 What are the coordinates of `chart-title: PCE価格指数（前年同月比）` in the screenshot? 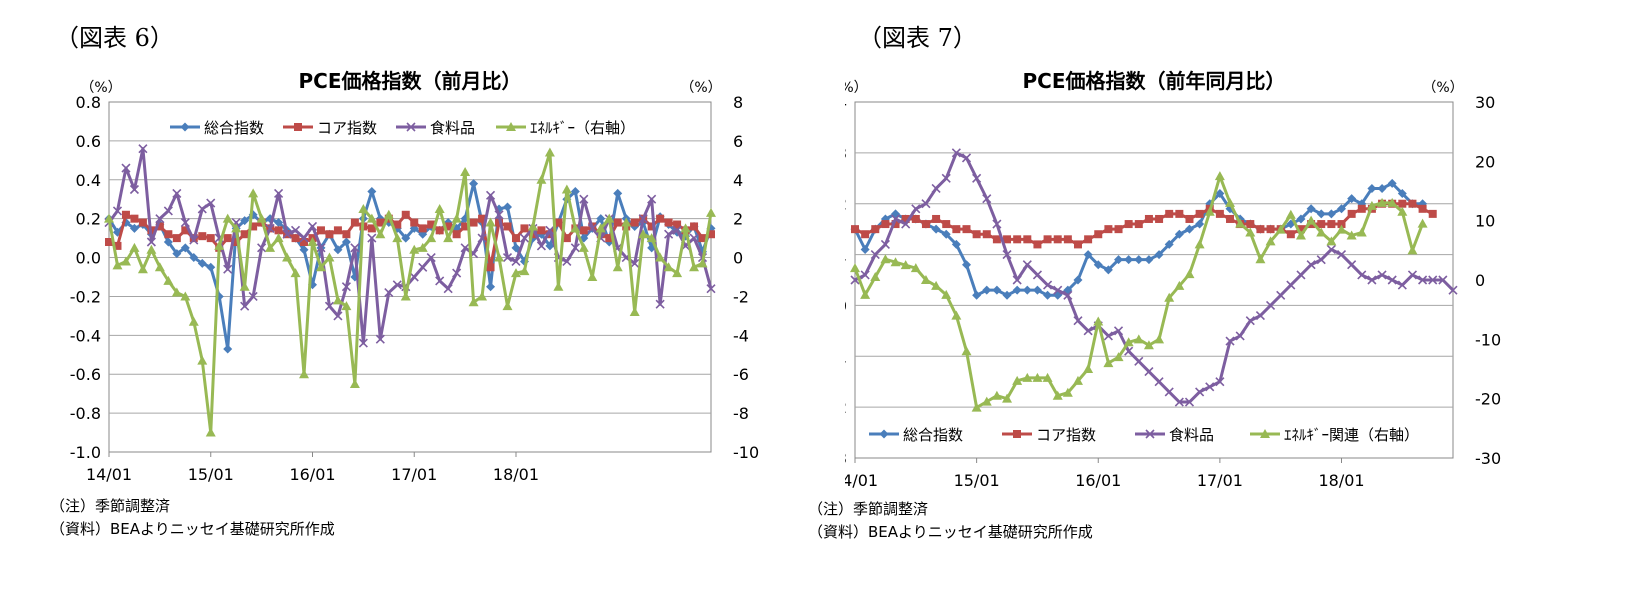 It's located at (1154, 81).